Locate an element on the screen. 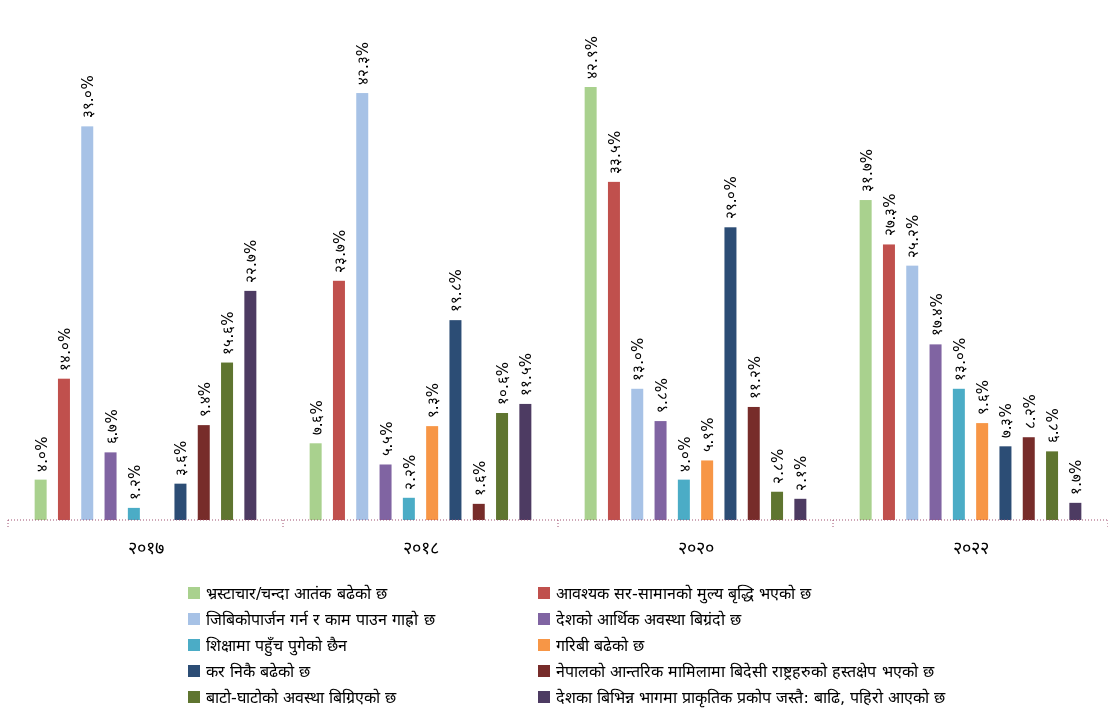 The image size is (1108, 711). data-label: ११.२% is located at coordinates (754, 377).